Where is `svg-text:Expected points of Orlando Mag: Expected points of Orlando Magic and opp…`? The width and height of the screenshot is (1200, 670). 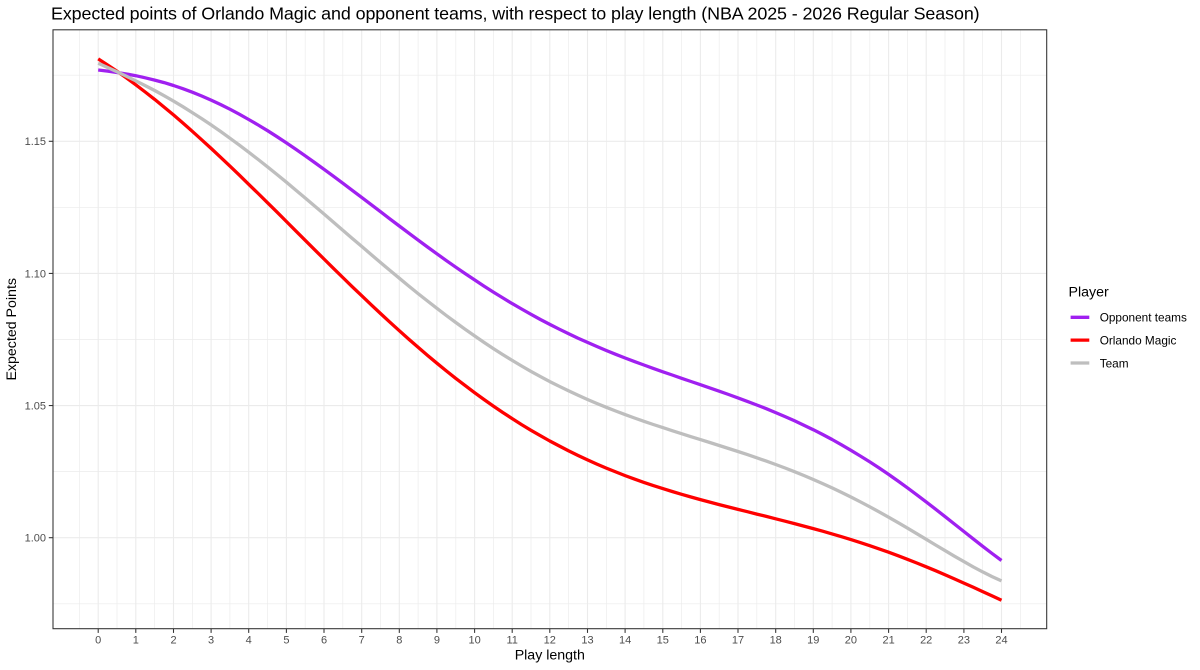
svg-text:Expected points of Orlando Mag: Expected points of Orlando Magic and opp… is located at coordinates (515, 14).